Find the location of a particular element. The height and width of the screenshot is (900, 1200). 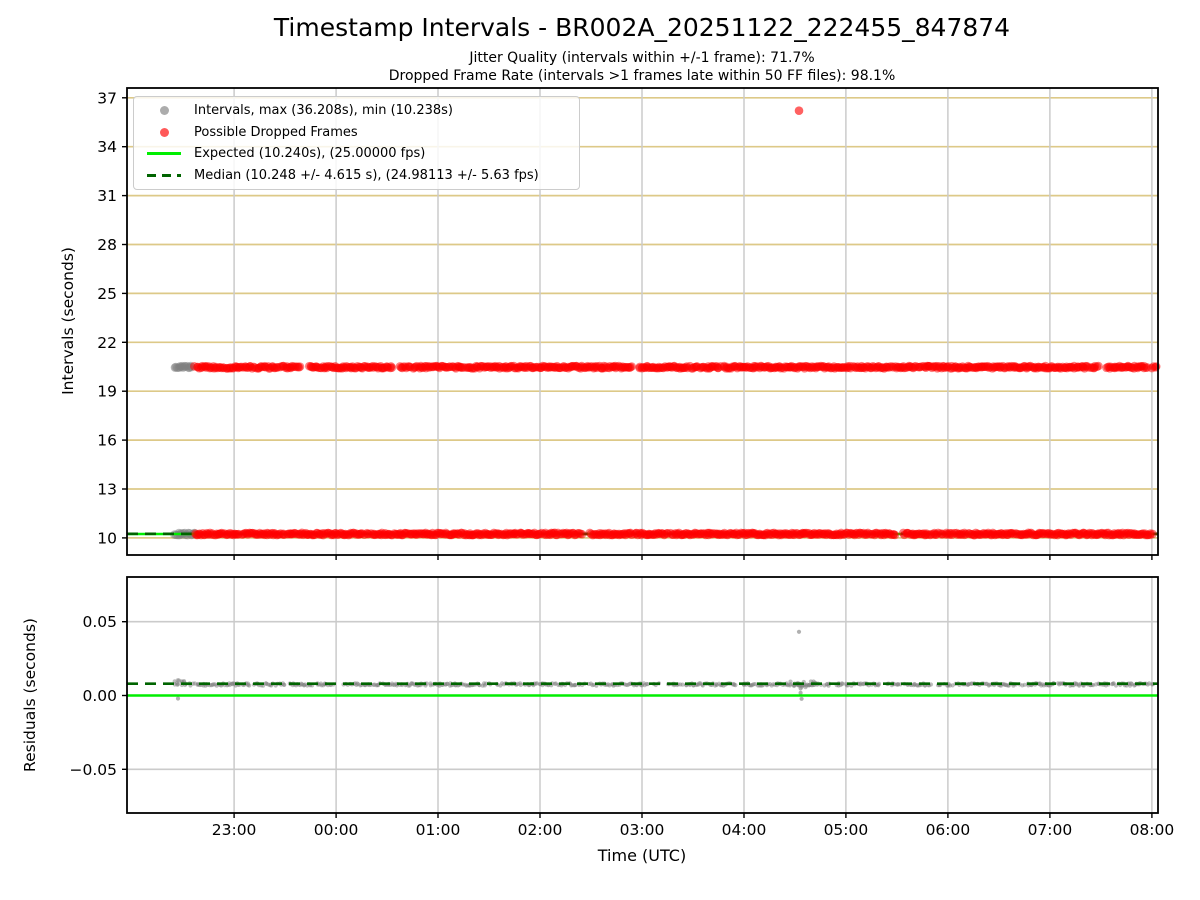

possible-dropped-frames-outlier is located at coordinates (799, 110).